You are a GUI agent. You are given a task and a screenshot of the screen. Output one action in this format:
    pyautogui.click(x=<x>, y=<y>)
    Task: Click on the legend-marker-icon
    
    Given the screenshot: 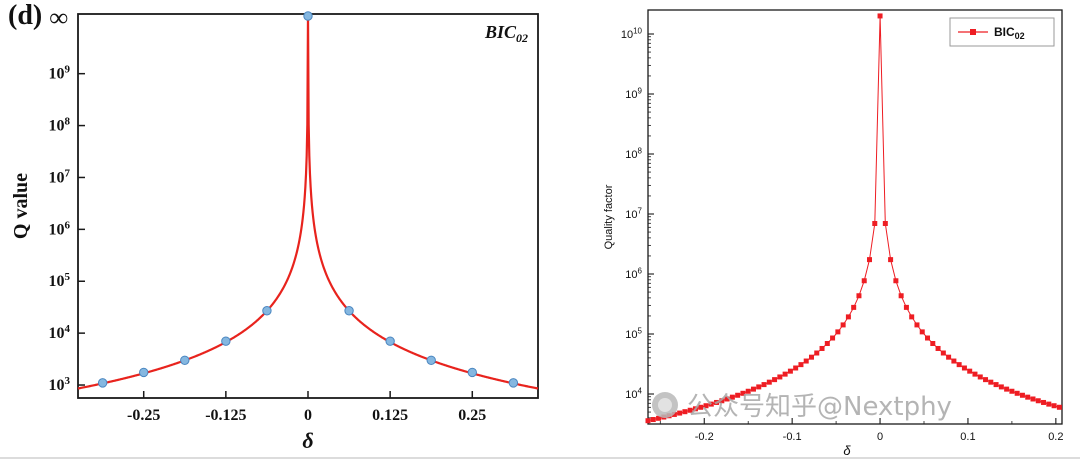 What is the action you would take?
    pyautogui.click(x=973, y=32)
    